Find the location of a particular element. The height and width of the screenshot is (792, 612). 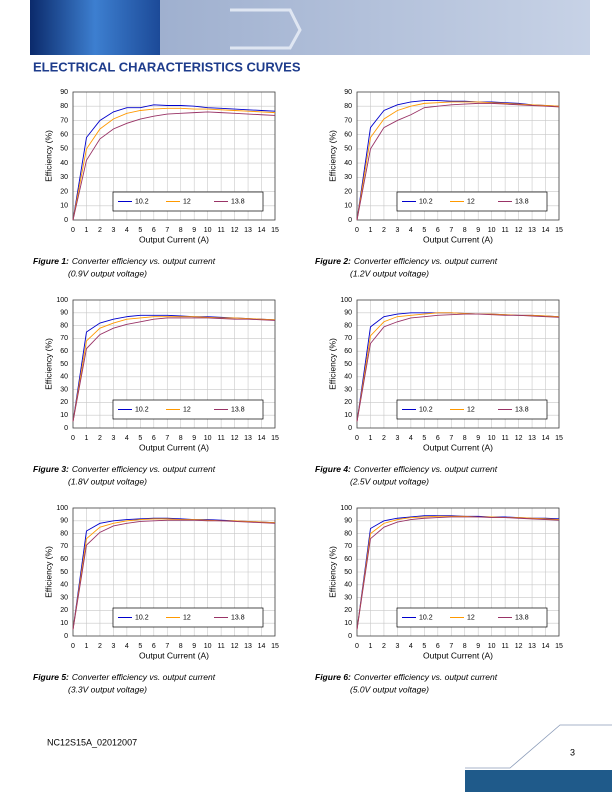

figure-subcaption: (0.9V output voltage) is located at coordinates (107, 273).